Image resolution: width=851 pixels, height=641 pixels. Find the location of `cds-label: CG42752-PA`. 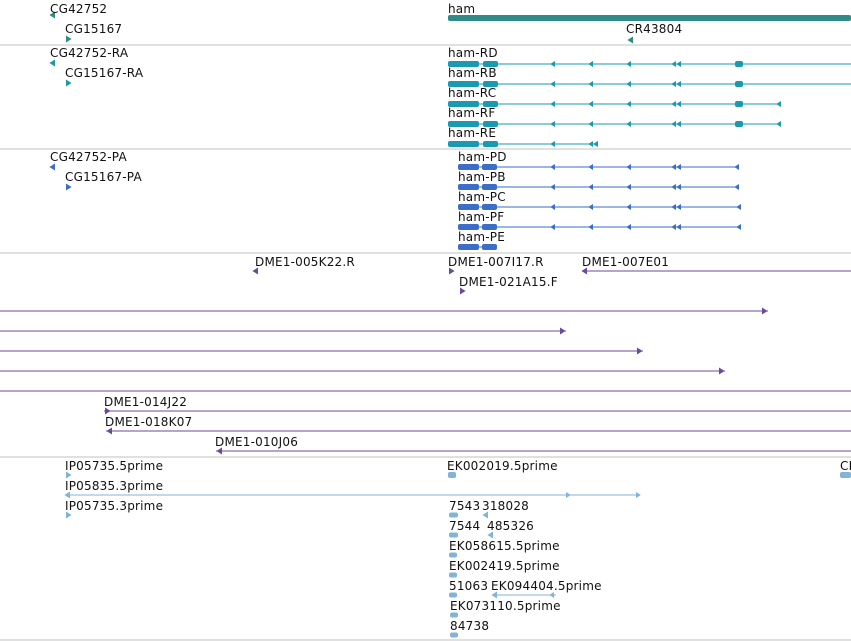

cds-label: CG42752-PA is located at coordinates (88, 157).